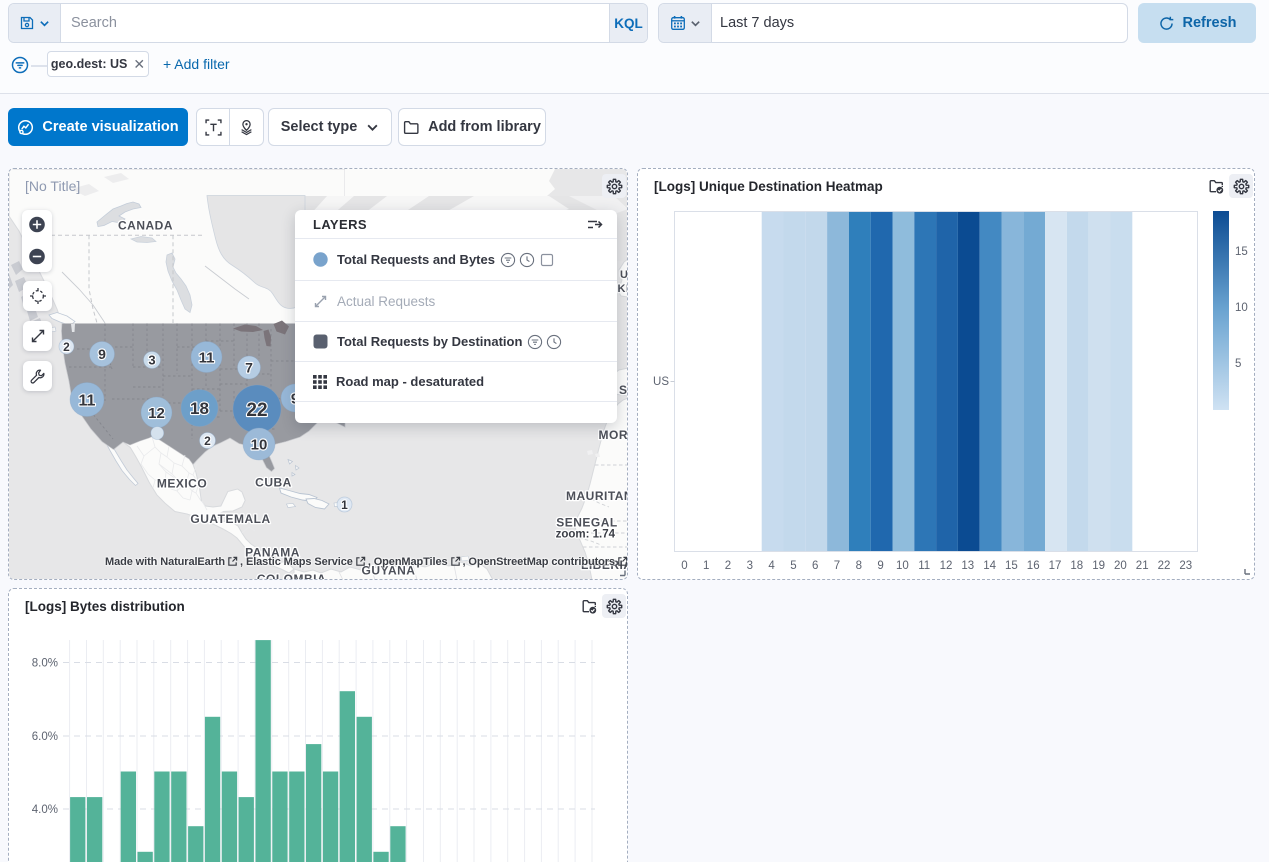  I want to click on svg-text: 19, so click(1098, 566).